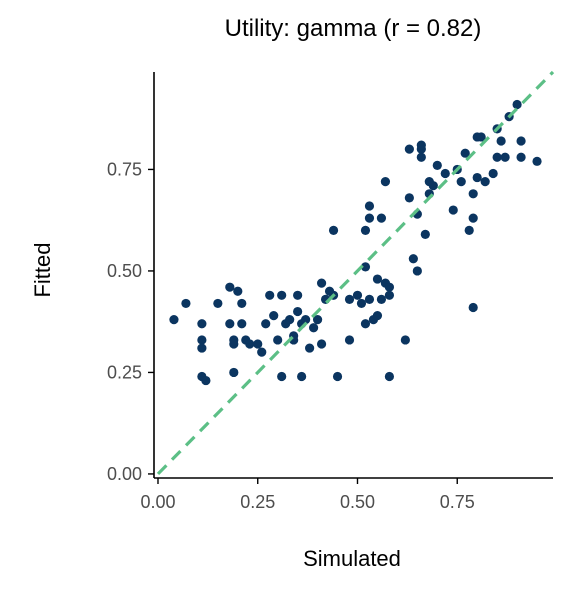 The width and height of the screenshot is (585, 590). I want to click on x-tick-label: 0.50, so click(357, 502).